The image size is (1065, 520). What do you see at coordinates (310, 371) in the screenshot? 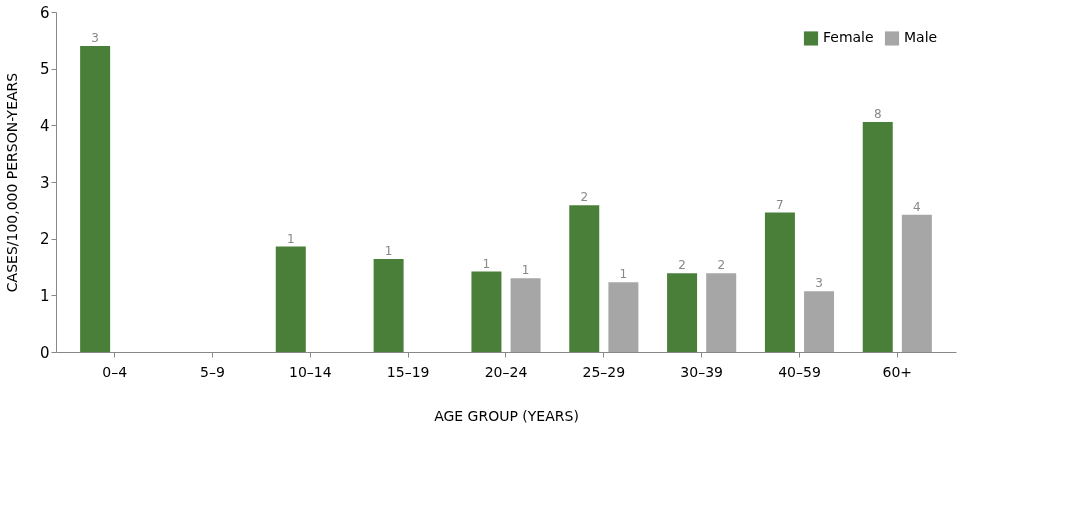
I see `x-tick-label: 10–14` at bounding box center [310, 371].